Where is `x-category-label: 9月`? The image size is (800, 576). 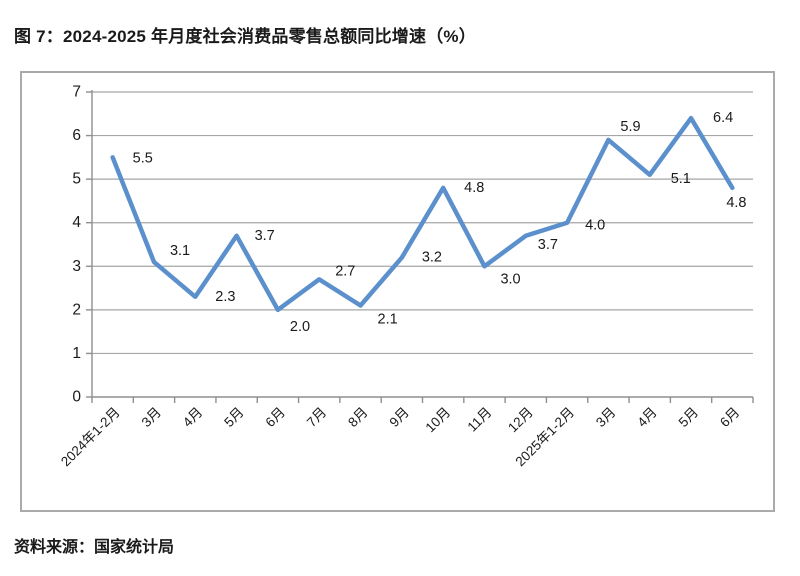 x-category-label: 9月 is located at coordinates (398, 417).